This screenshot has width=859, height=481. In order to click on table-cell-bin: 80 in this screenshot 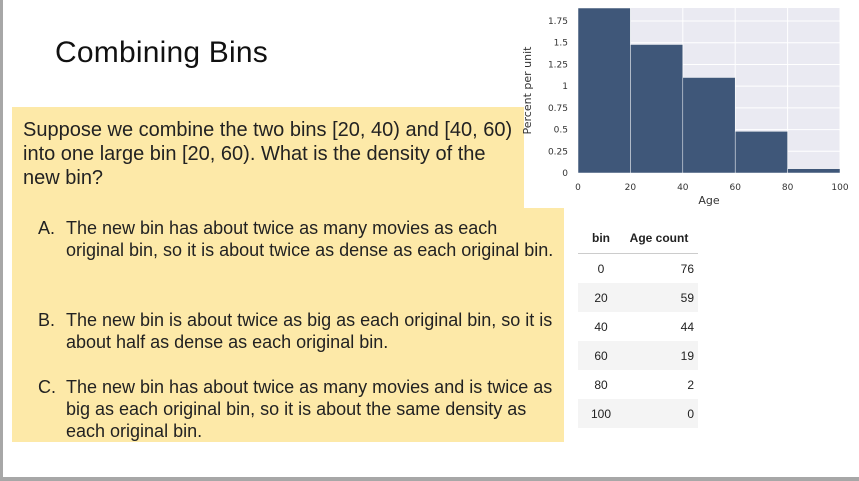, I will do `click(601, 384)`.